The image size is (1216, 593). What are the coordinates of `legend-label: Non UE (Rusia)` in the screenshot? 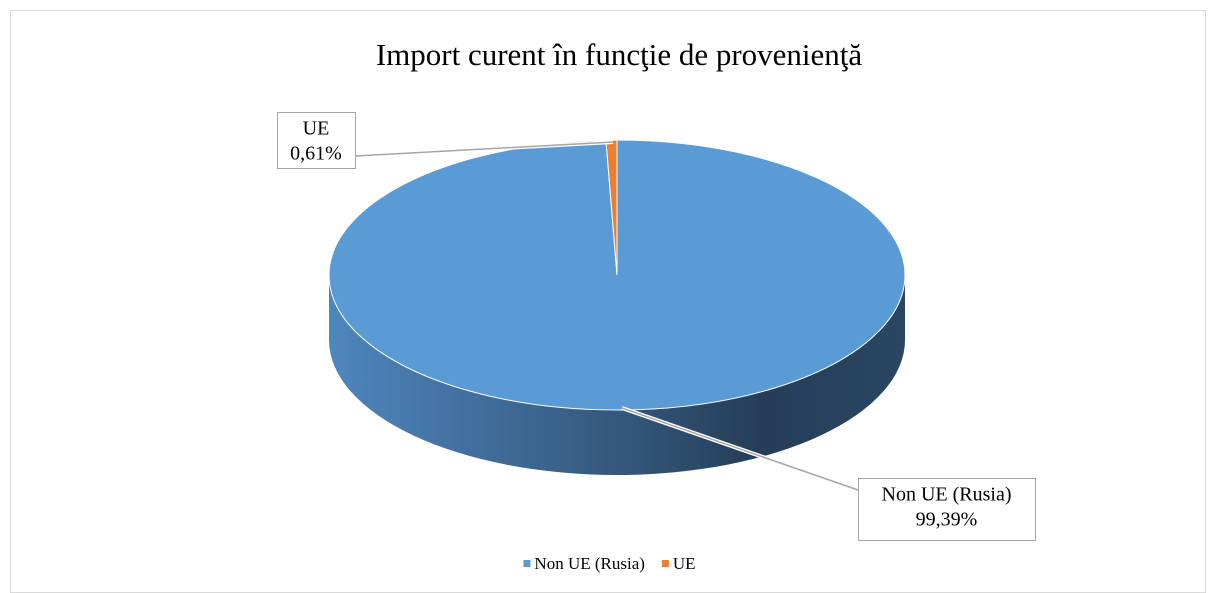 It's located at (589, 563).